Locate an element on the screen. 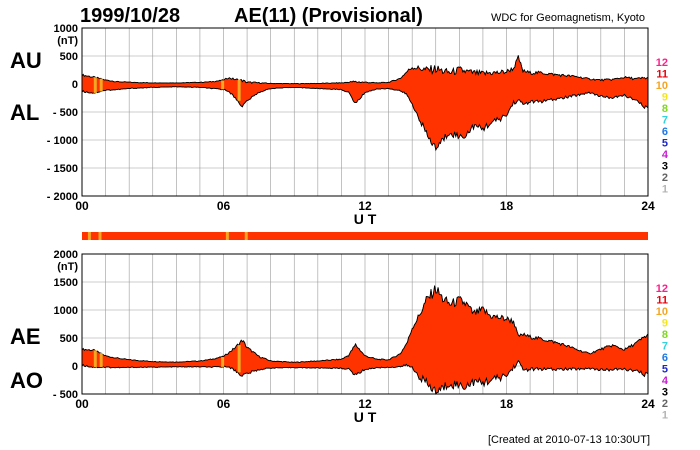 This screenshot has height=450, width=700. created-stamp: [Created at 2010-07-13 10:30UT] is located at coordinates (569, 440).